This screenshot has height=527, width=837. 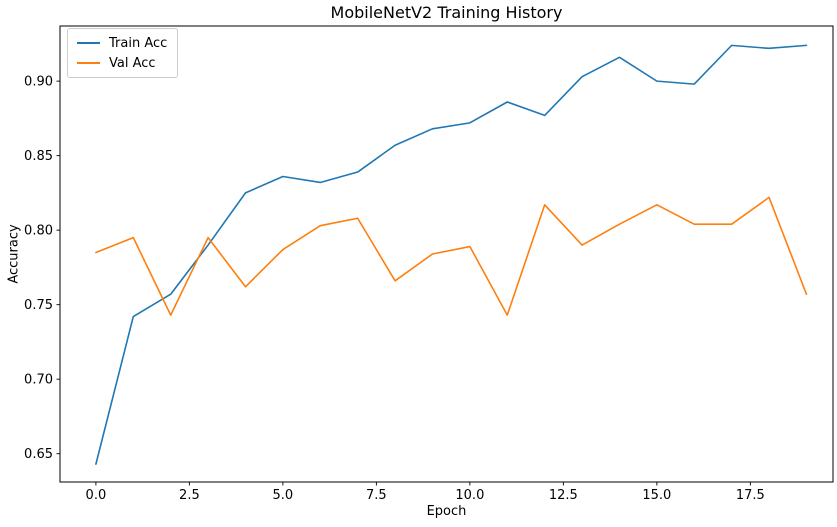 What do you see at coordinates (283, 495) in the screenshot?
I see `x-tick-label: 5.0` at bounding box center [283, 495].